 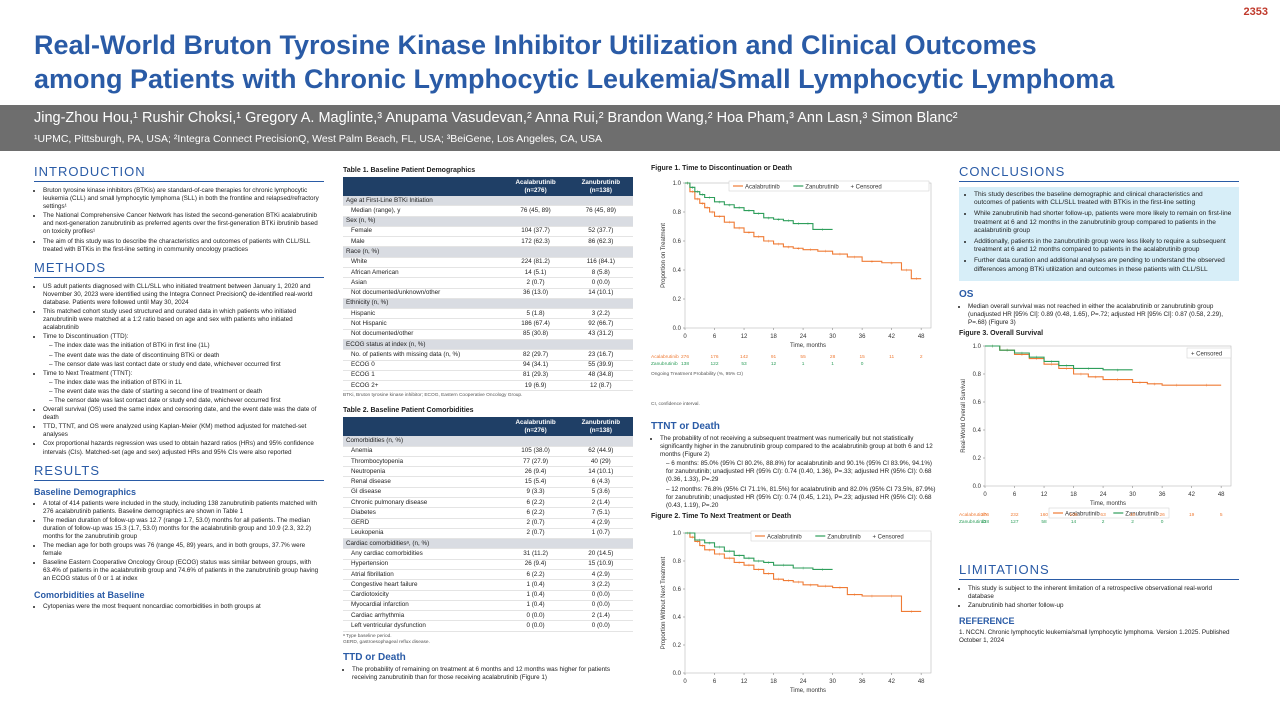 What do you see at coordinates (423, 575) in the screenshot?
I see `table-cell: Atrial fibrillation` at bounding box center [423, 575].